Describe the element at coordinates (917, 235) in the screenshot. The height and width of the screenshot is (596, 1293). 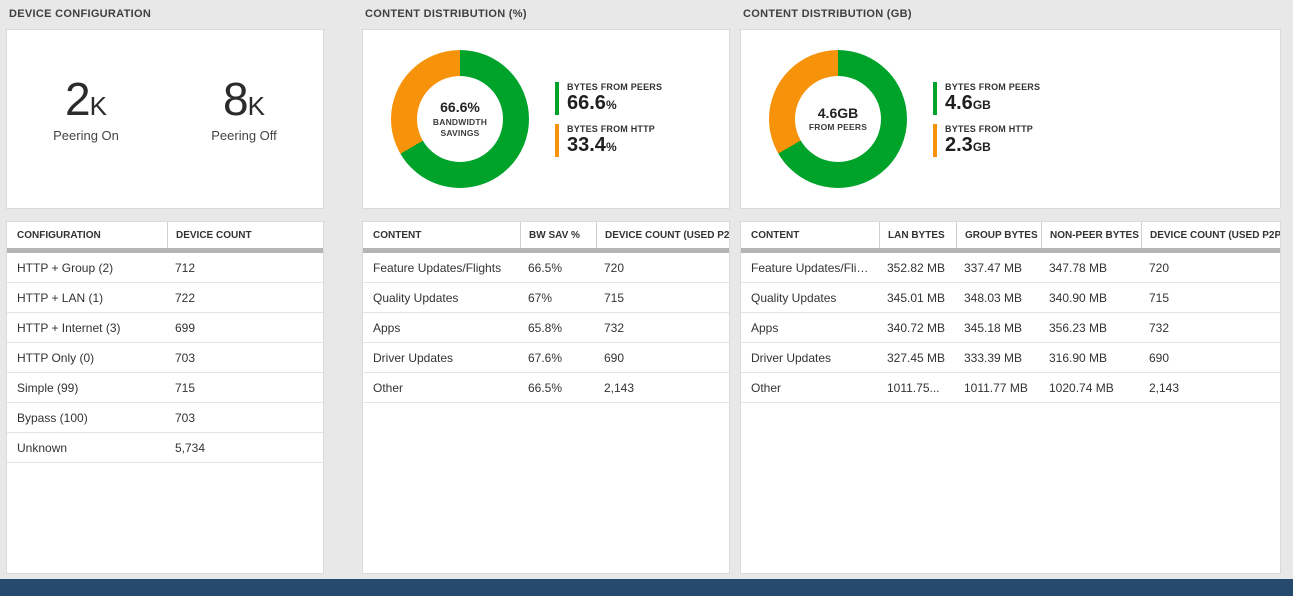
I see `column-header-lan-bytes: LAN BYTES` at that location.